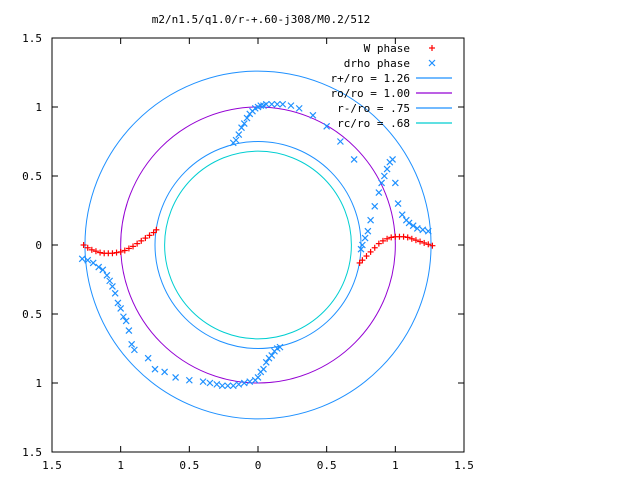 This screenshot has width=640, height=480. What do you see at coordinates (258, 465) in the screenshot?
I see `x-tick-label-3: 0` at bounding box center [258, 465].